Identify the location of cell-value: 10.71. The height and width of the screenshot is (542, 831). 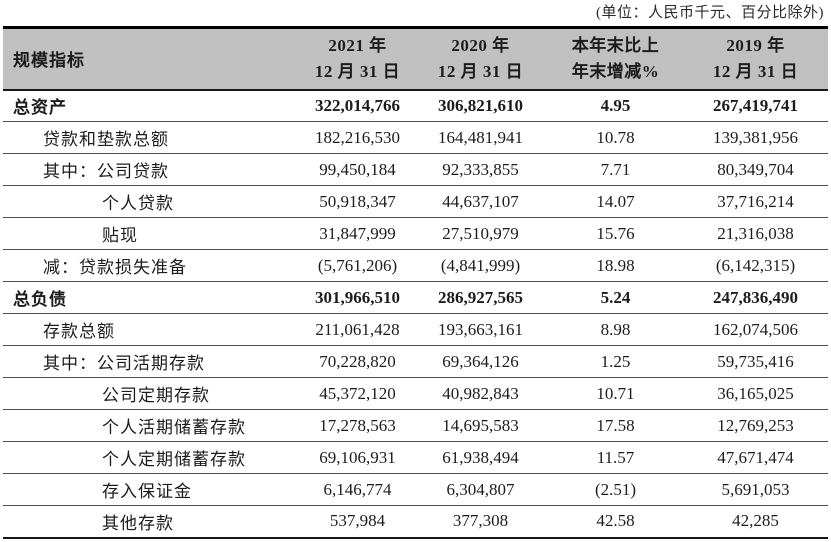
(615, 393).